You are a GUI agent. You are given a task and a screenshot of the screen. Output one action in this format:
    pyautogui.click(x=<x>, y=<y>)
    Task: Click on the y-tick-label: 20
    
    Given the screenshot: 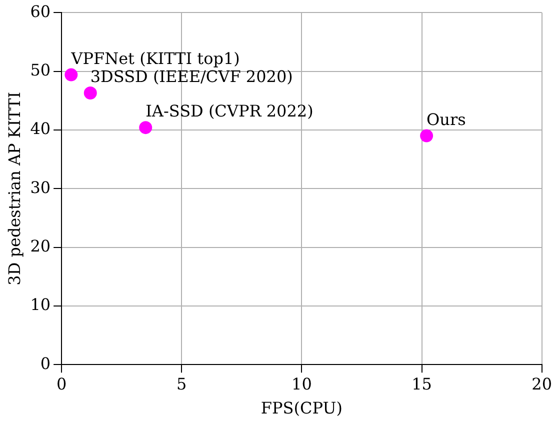 What is the action you would take?
    pyautogui.click(x=40, y=246)
    